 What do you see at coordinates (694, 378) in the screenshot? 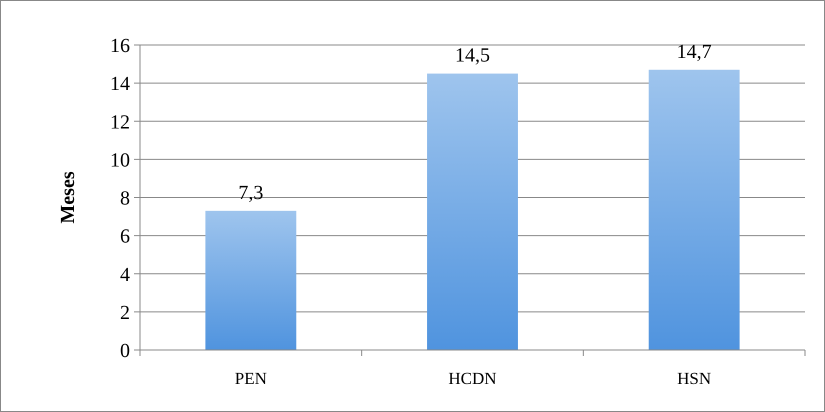
I see `x-tick-label: HSN` at bounding box center [694, 378].